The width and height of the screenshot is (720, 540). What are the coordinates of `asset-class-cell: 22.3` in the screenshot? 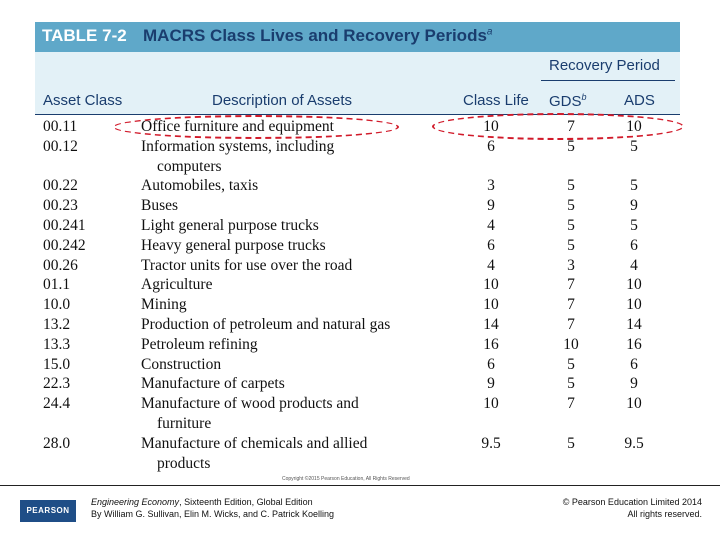 It's located at (57, 384).